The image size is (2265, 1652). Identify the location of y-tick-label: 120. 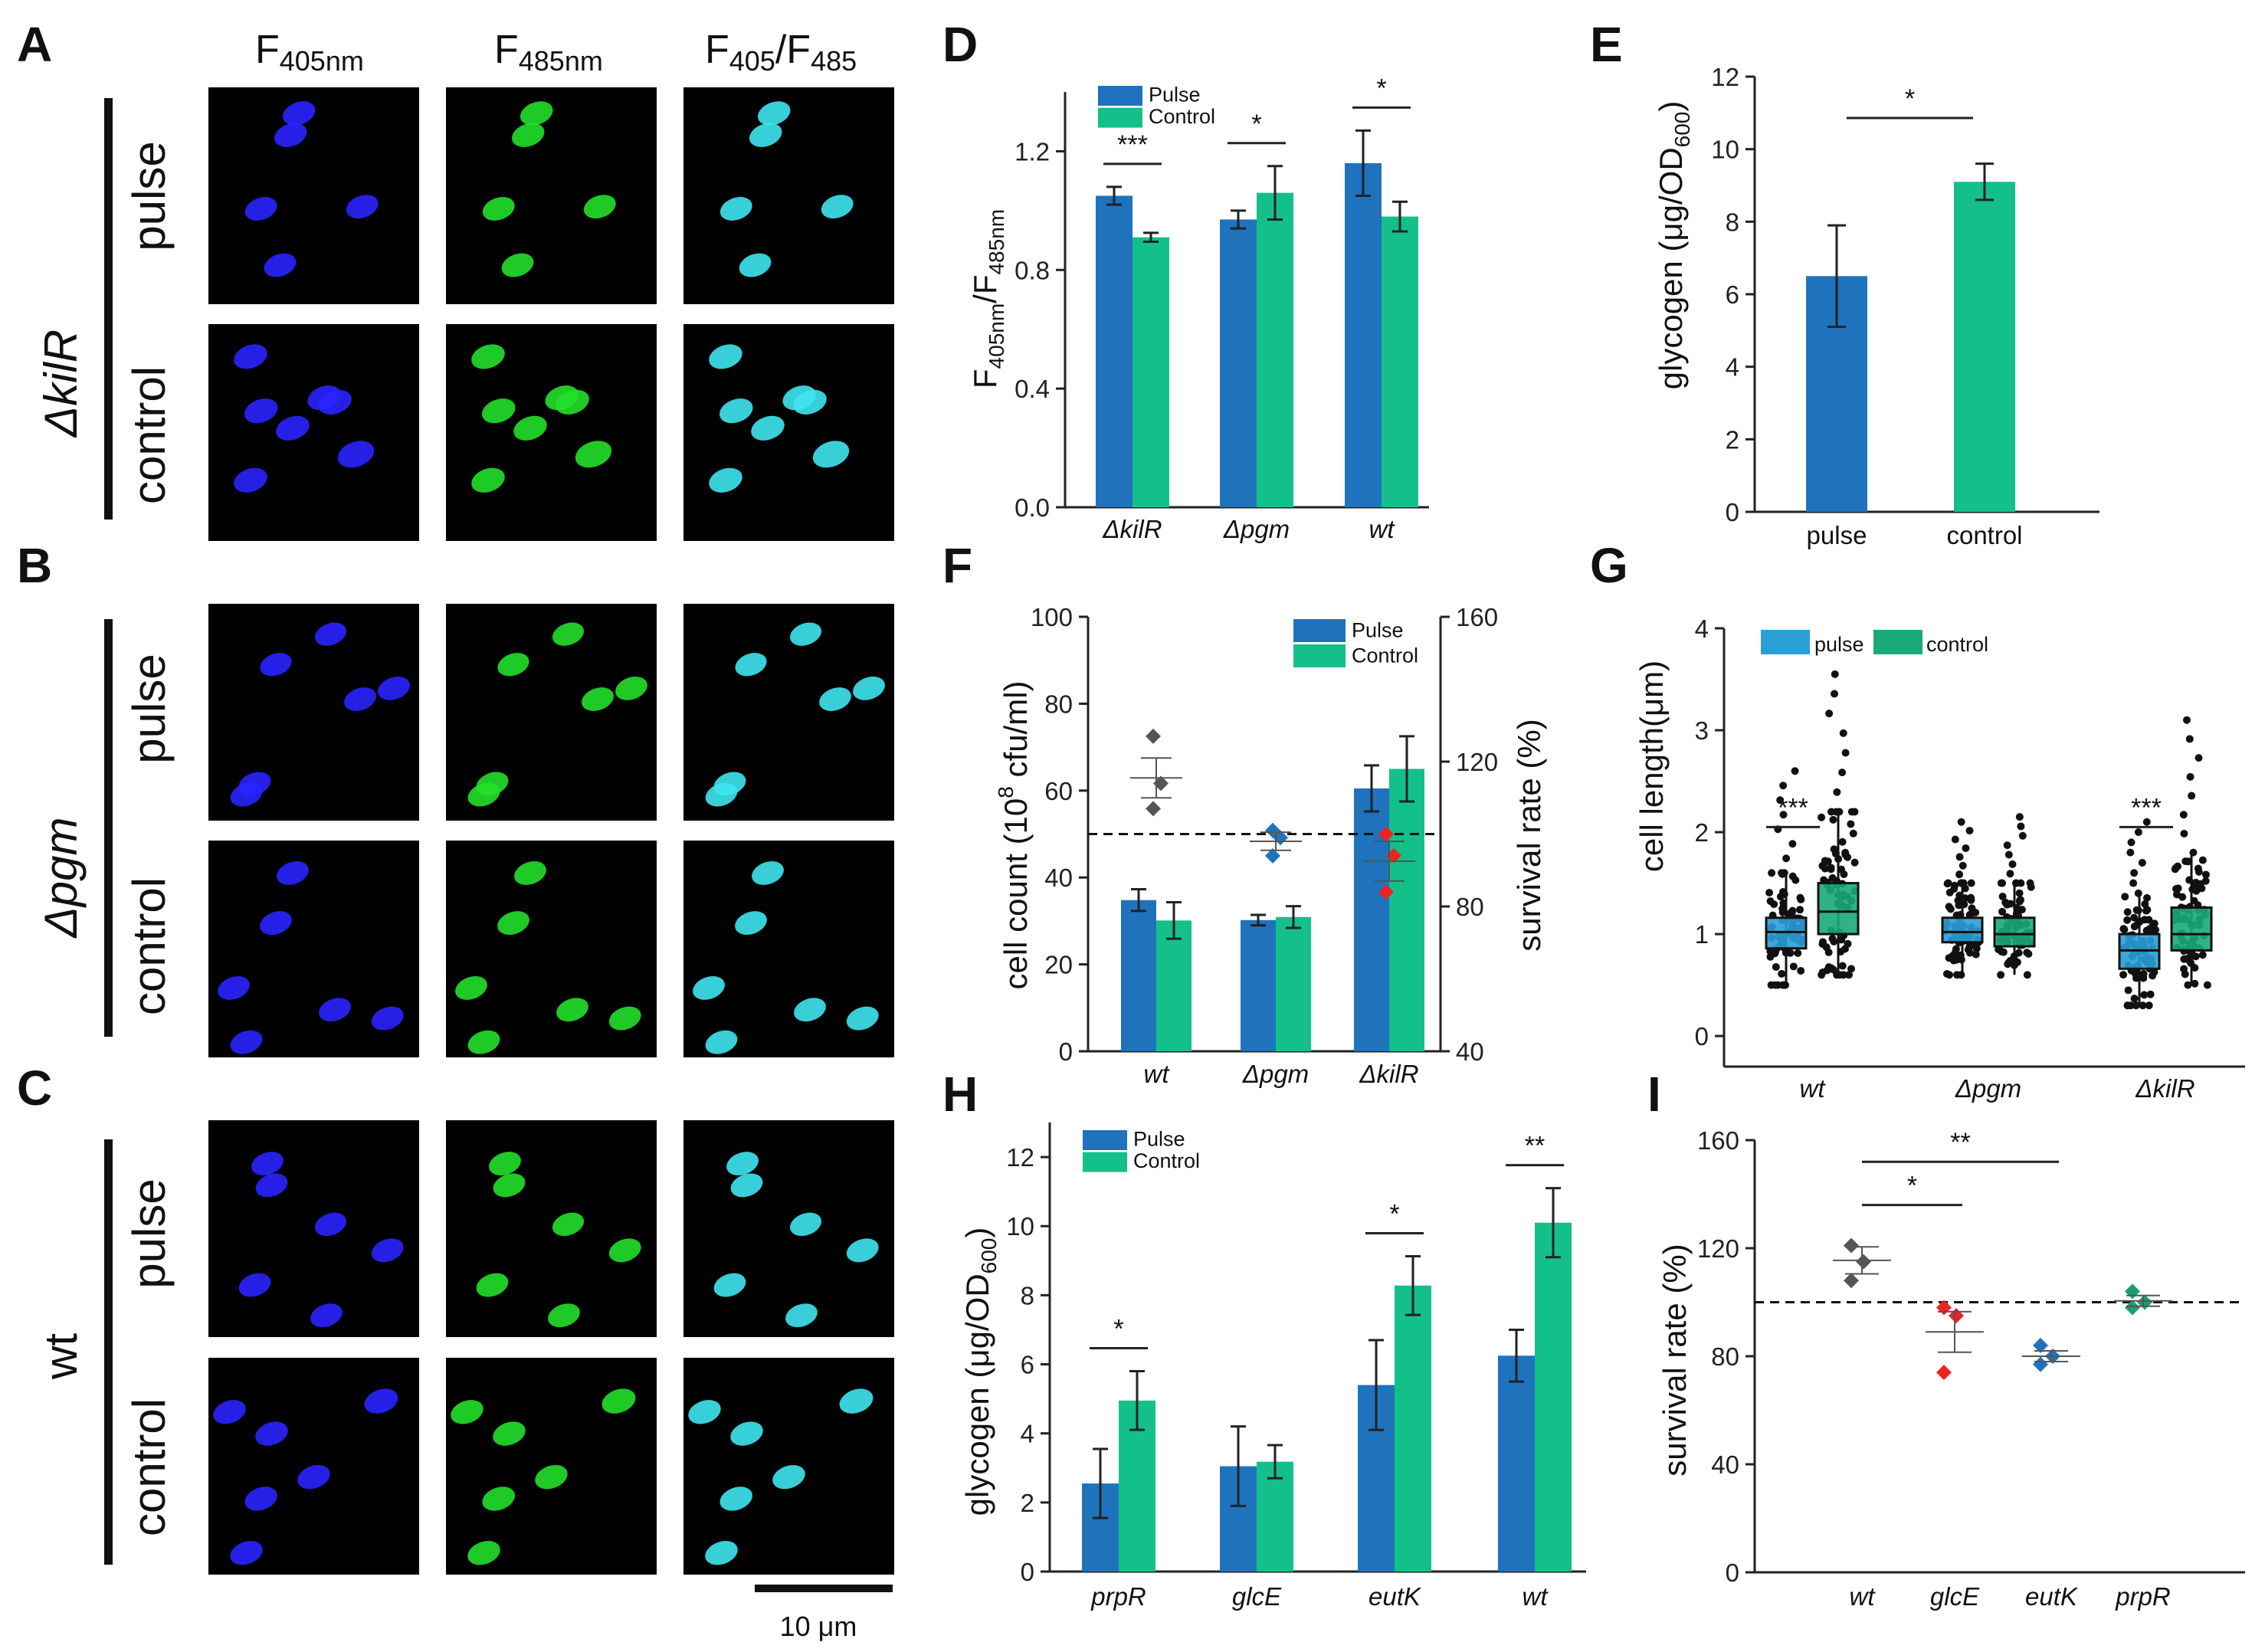
(1718, 1248).